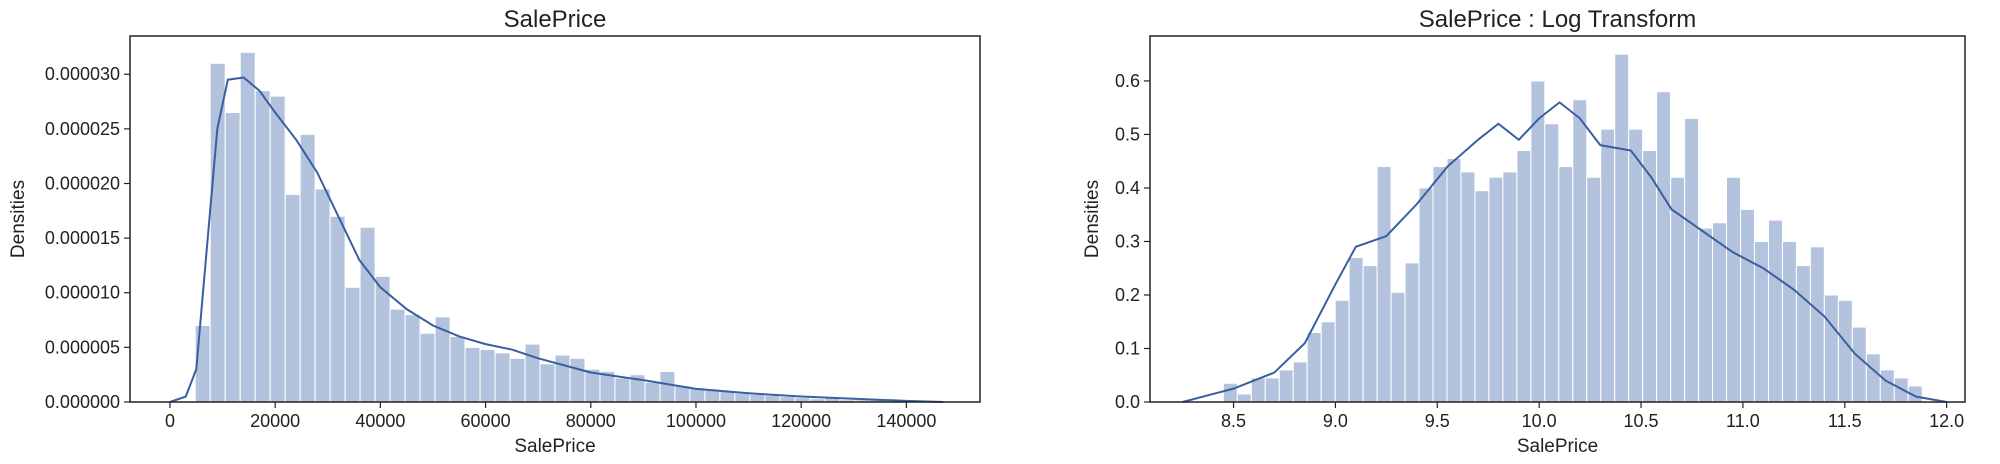  Describe the element at coordinates (1127, 348) in the screenshot. I see `y-tick-label: 0.1` at that location.